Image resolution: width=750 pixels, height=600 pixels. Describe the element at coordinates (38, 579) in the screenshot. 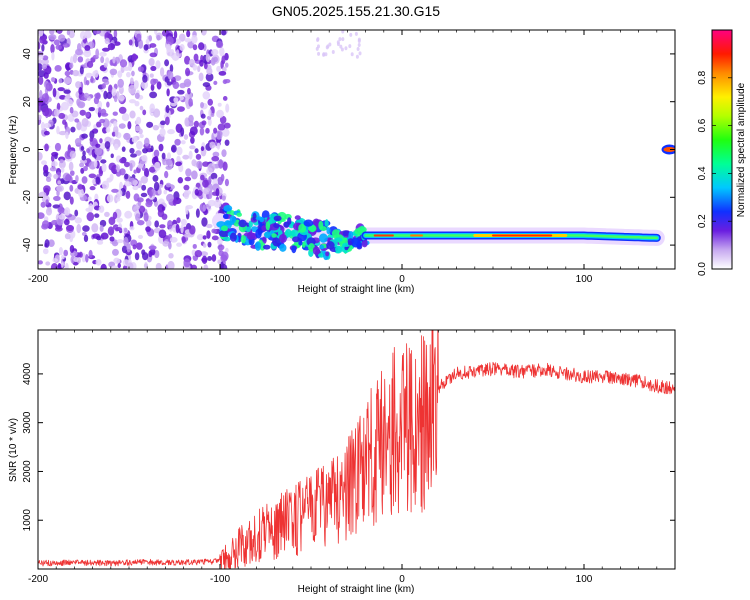

I see `x-tick-label: -200` at that location.